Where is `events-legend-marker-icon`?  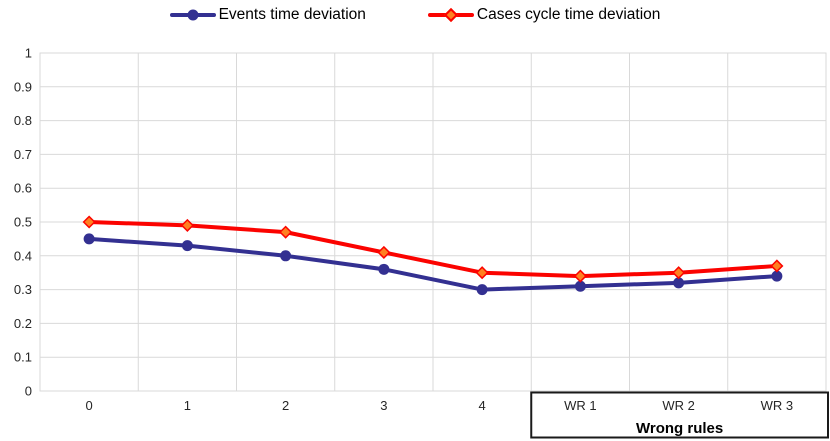 events-legend-marker-icon is located at coordinates (192, 15).